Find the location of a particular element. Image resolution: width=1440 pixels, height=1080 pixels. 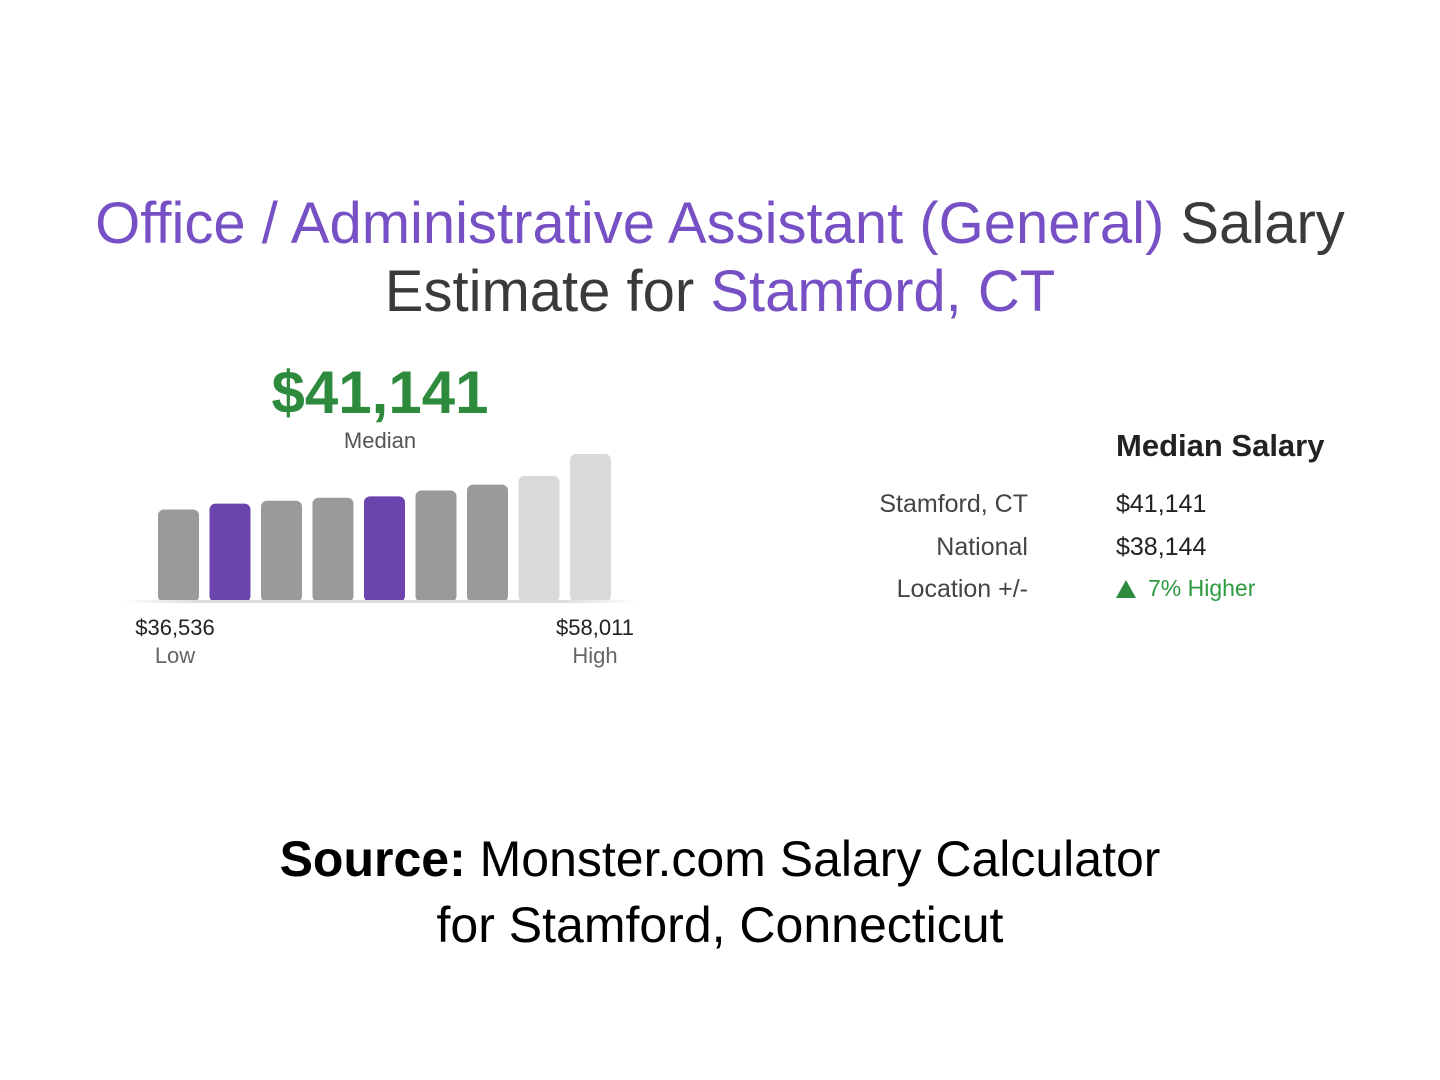

row-value-local: $41,141 is located at coordinates (1161, 504).